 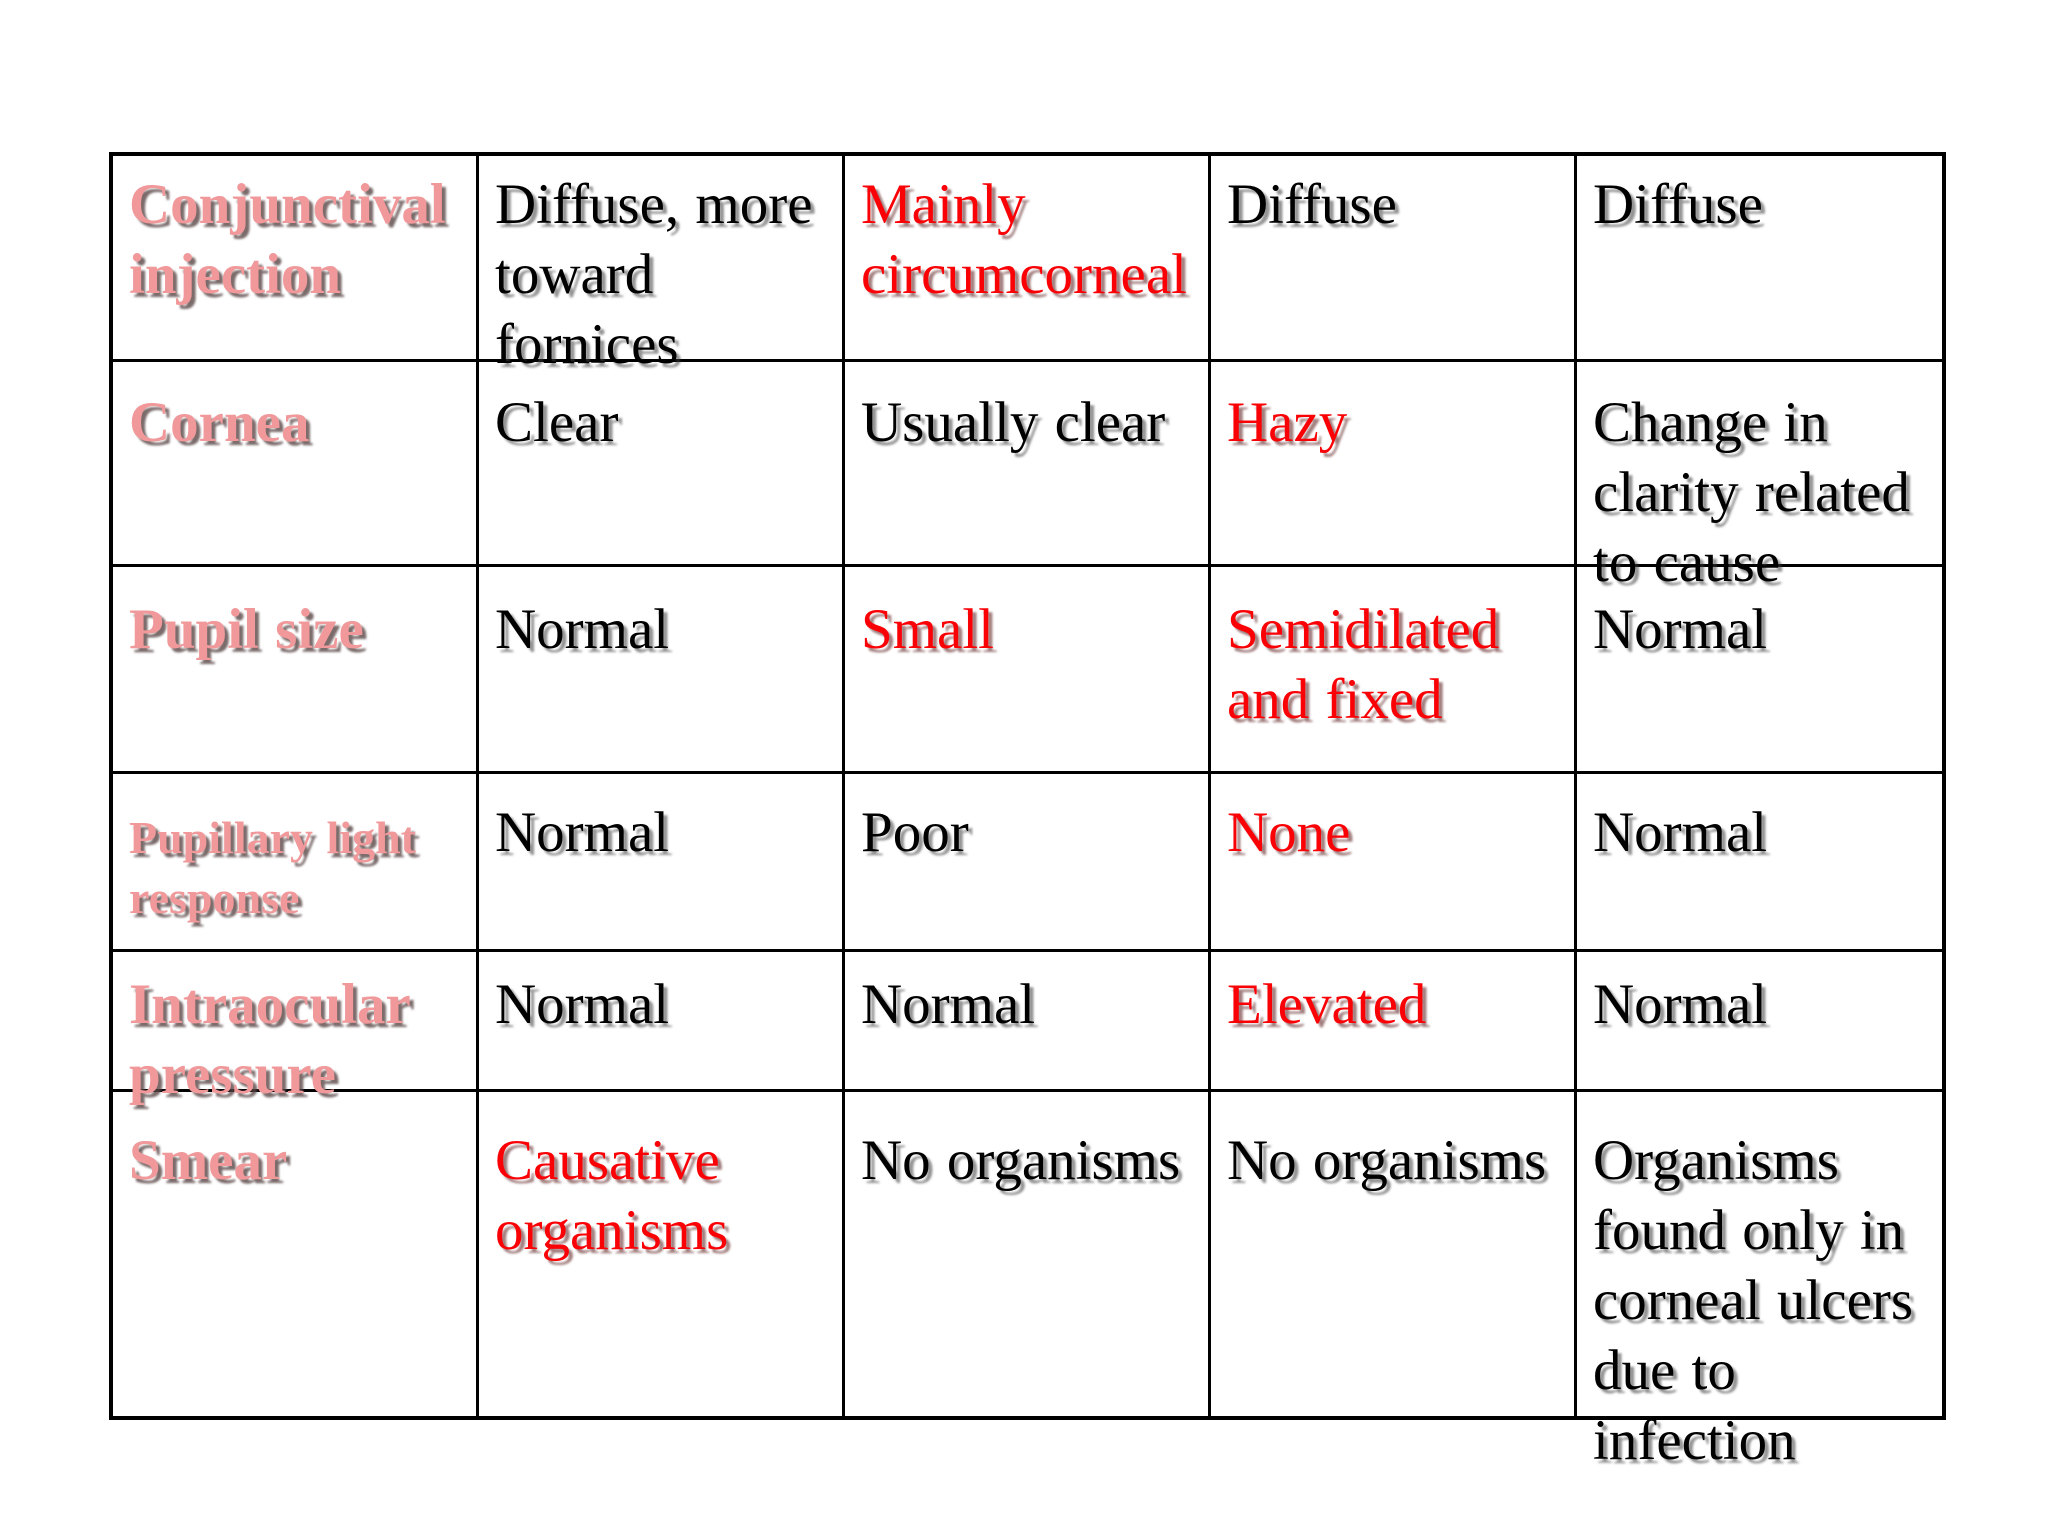 What do you see at coordinates (662, 1254) in the screenshot?
I see `data-cell: Causative organisms` at bounding box center [662, 1254].